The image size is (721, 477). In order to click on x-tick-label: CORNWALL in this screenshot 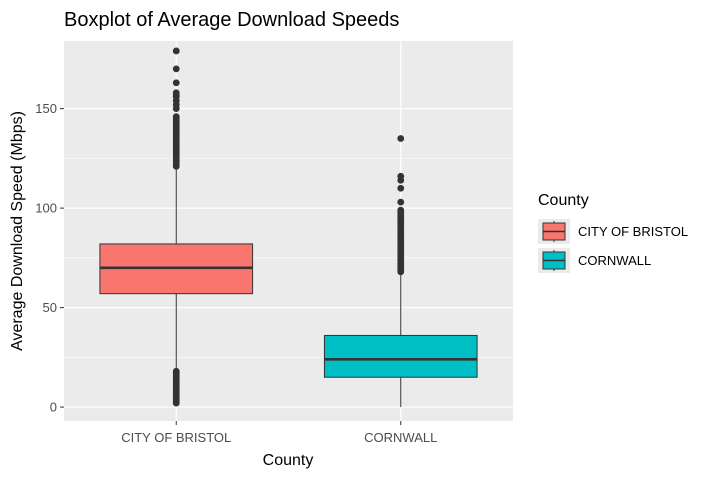, I will do `click(400, 437)`.